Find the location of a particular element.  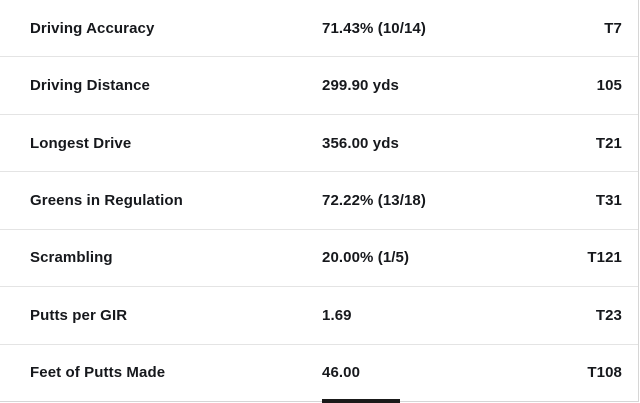

stat-row: Putts per GIR 1.69 T23 is located at coordinates (319, 316).